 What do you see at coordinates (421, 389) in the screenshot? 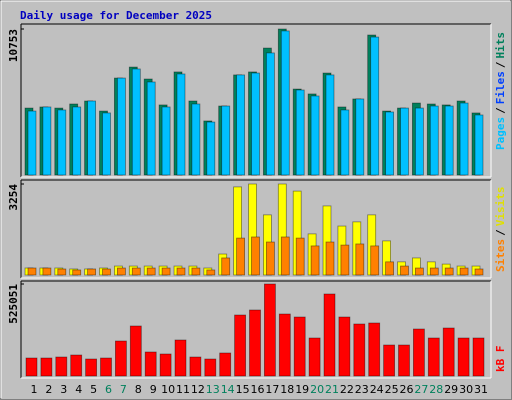
I see `x-tick-label: 27` at bounding box center [421, 389].